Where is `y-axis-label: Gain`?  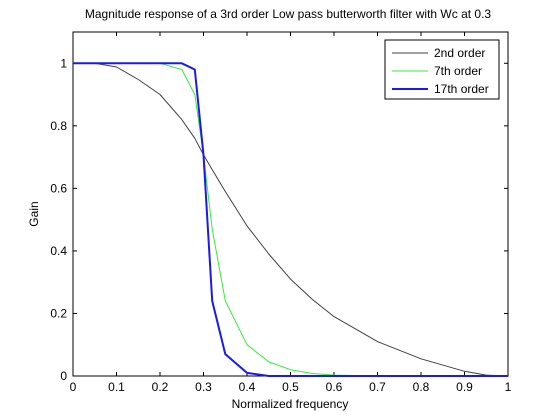
y-axis-label: Gain is located at coordinates (34, 213).